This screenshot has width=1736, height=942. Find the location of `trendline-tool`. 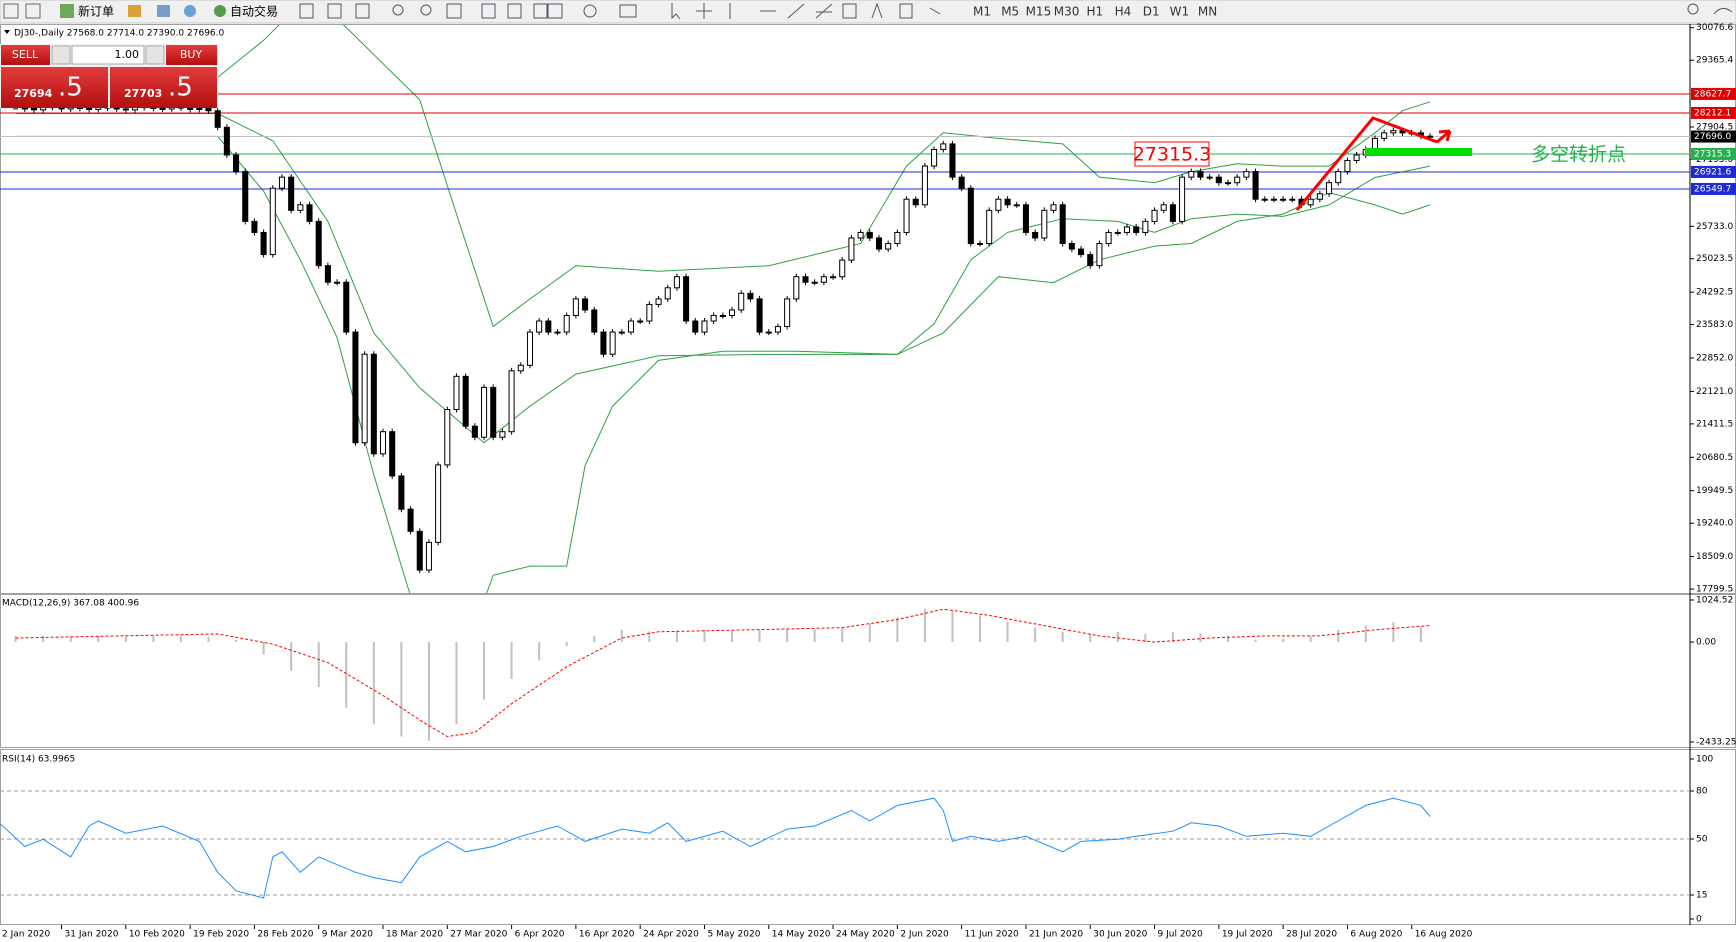

trendline-tool is located at coordinates (796, 11).